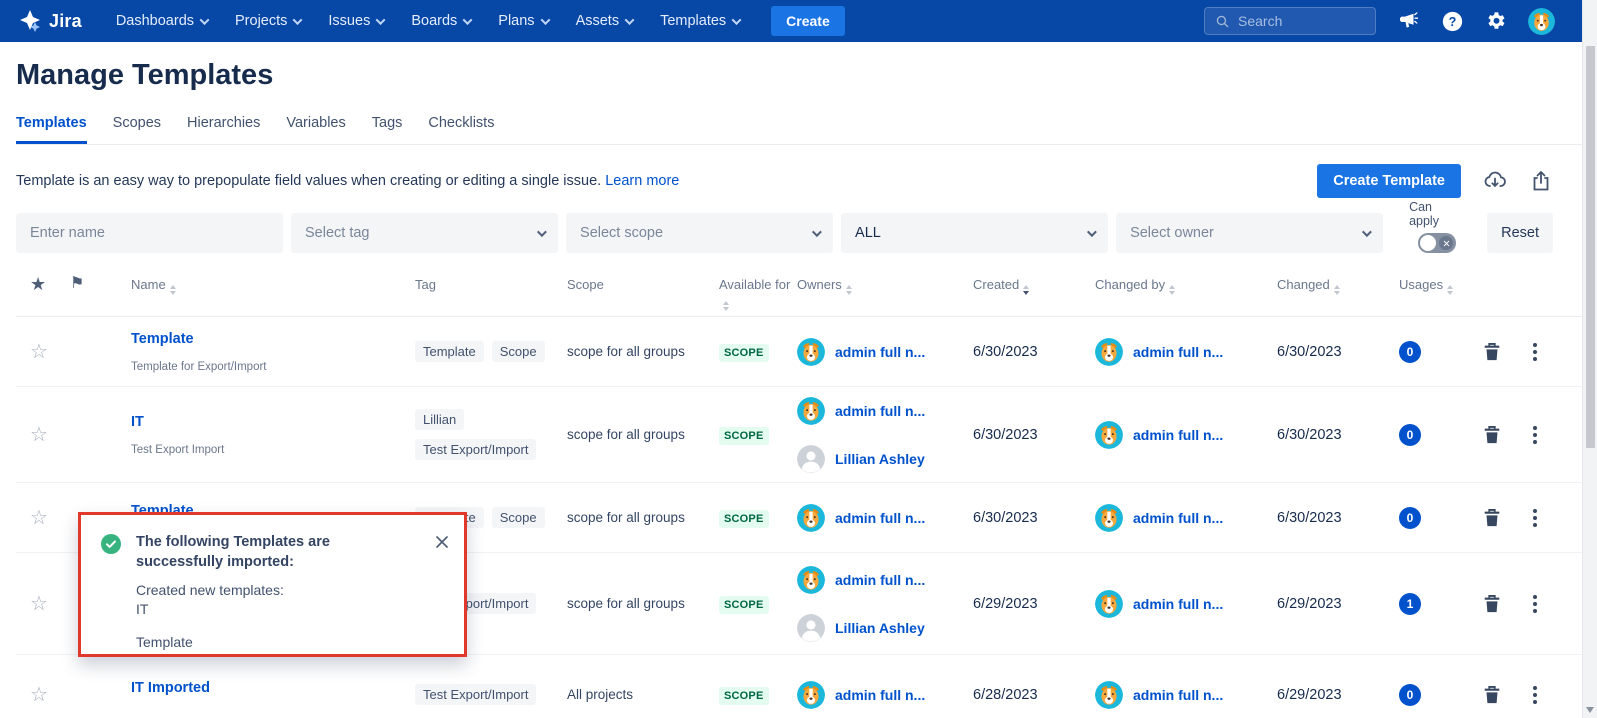  Describe the element at coordinates (1250, 233) in the screenshot. I see `owner-filter-select: Select owner` at that location.